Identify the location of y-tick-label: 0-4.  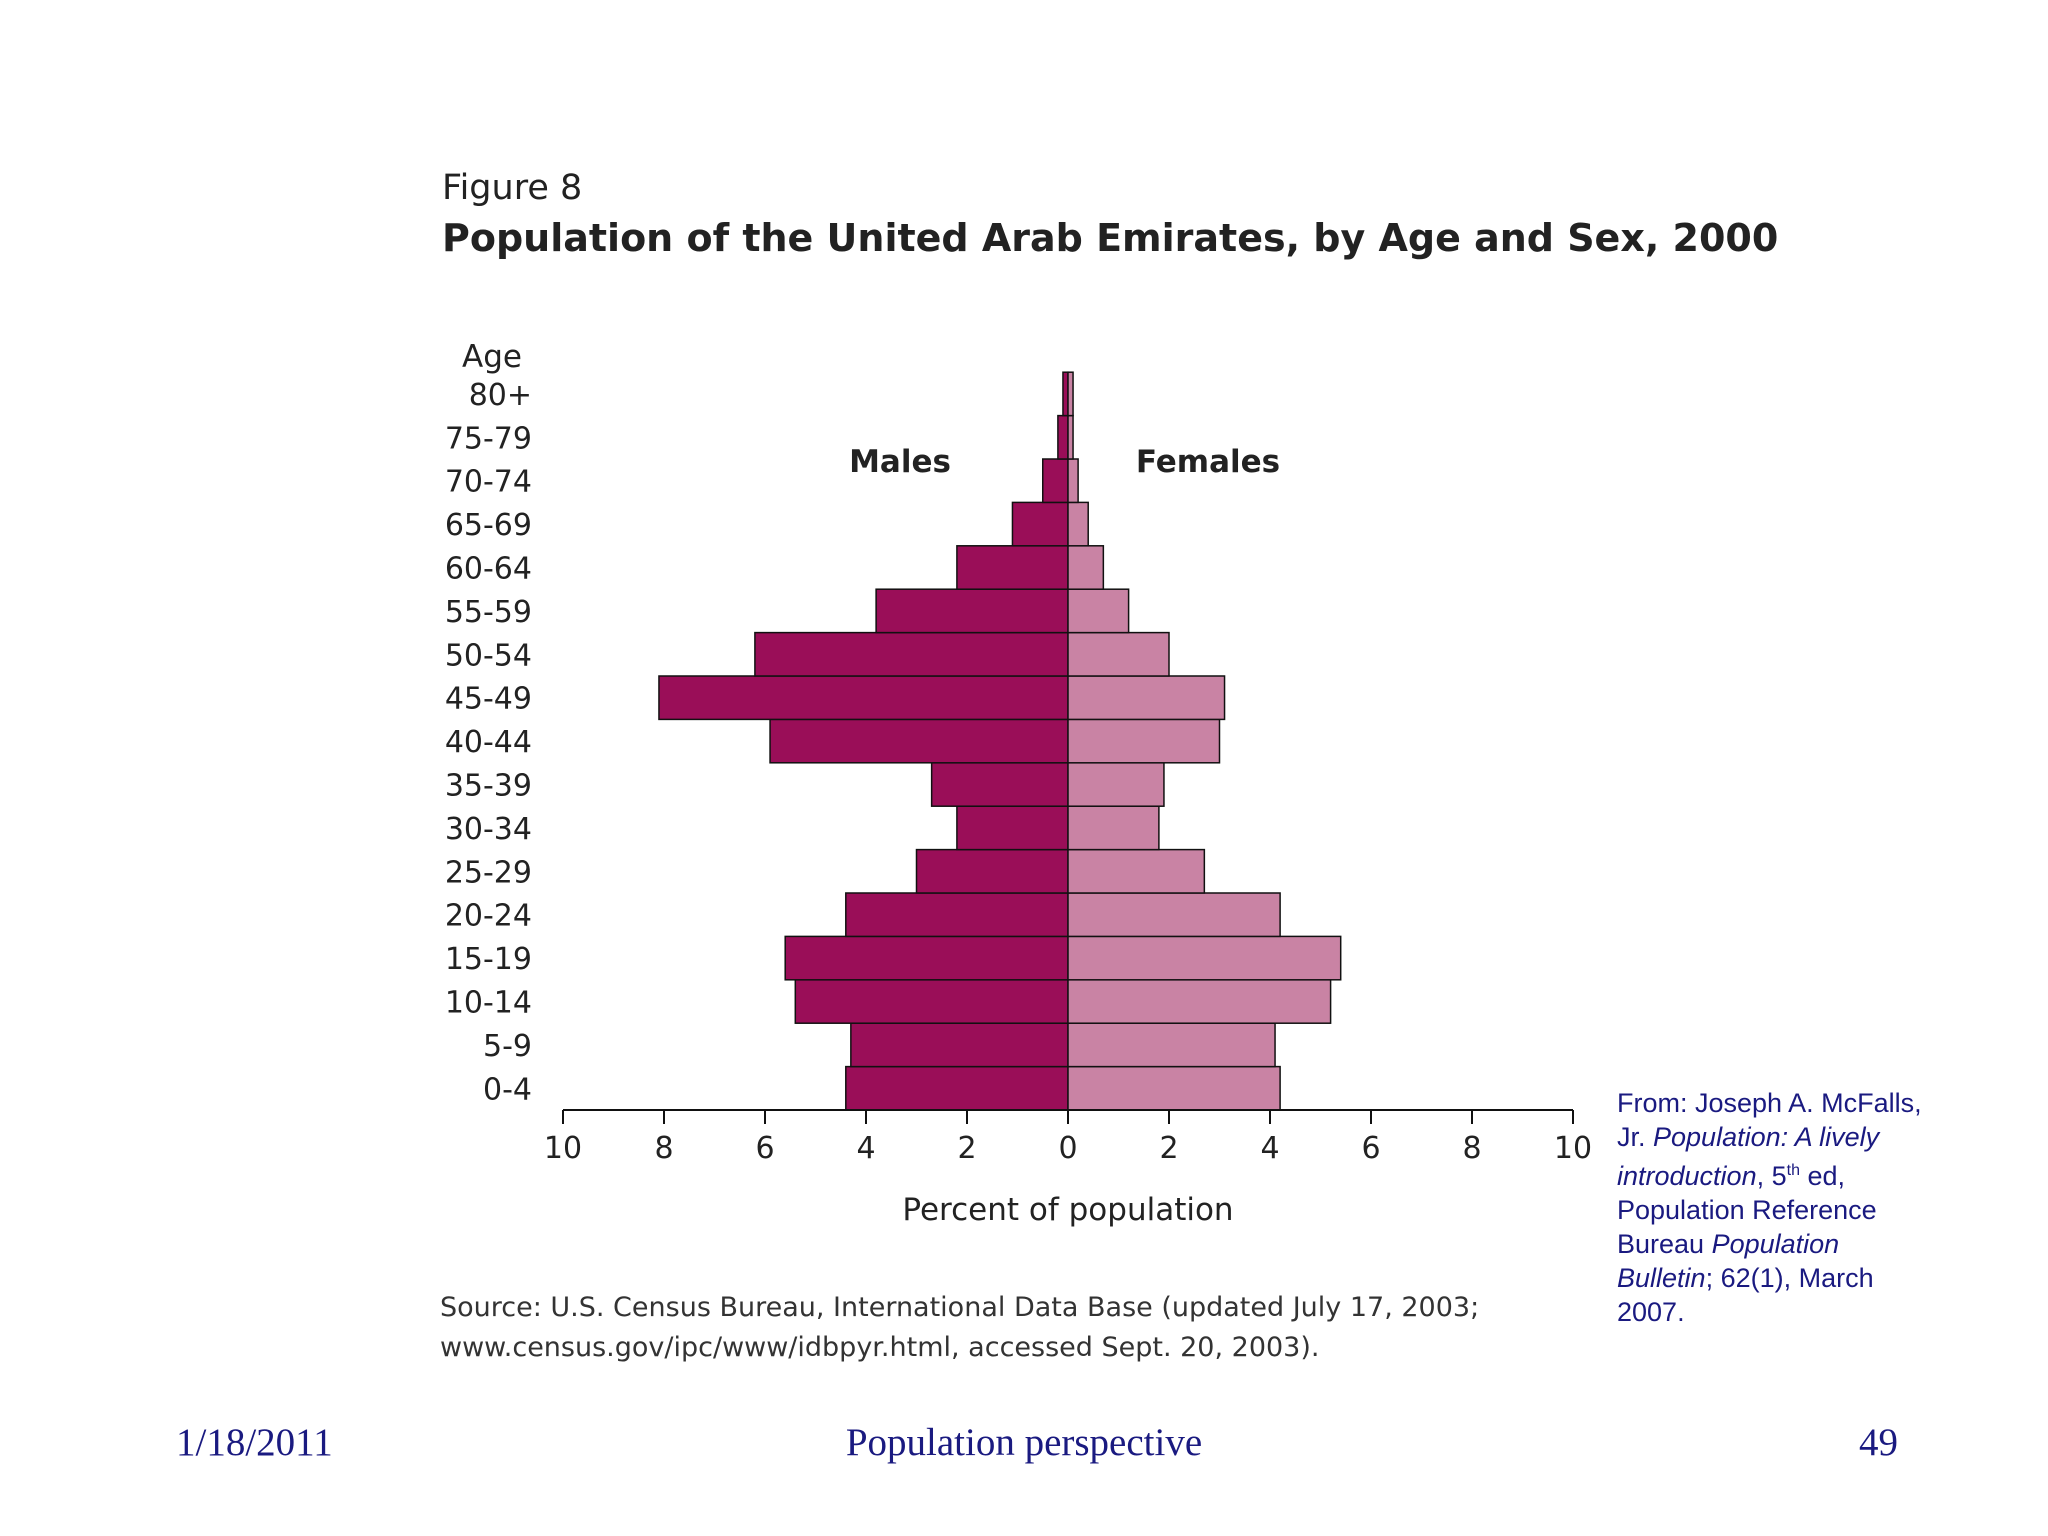
(507, 1089).